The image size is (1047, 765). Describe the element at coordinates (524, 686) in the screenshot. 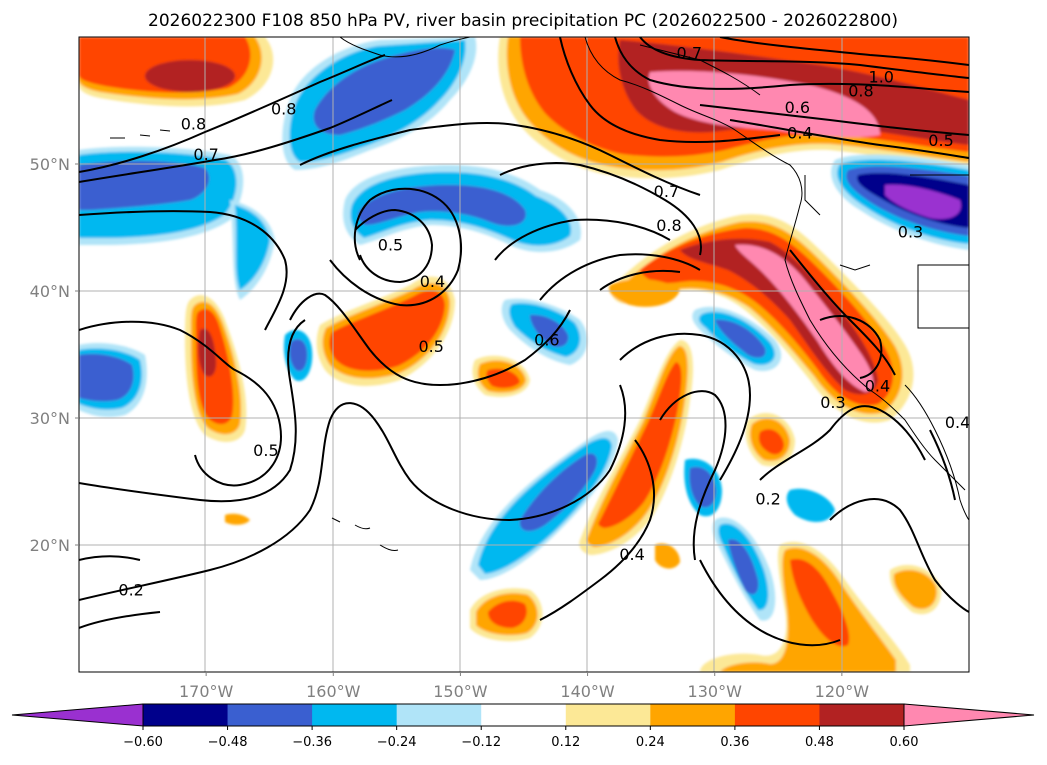

I see `longitude-ticks: 170°W 160°W 150°W 140°W 130°W 120°W` at that location.